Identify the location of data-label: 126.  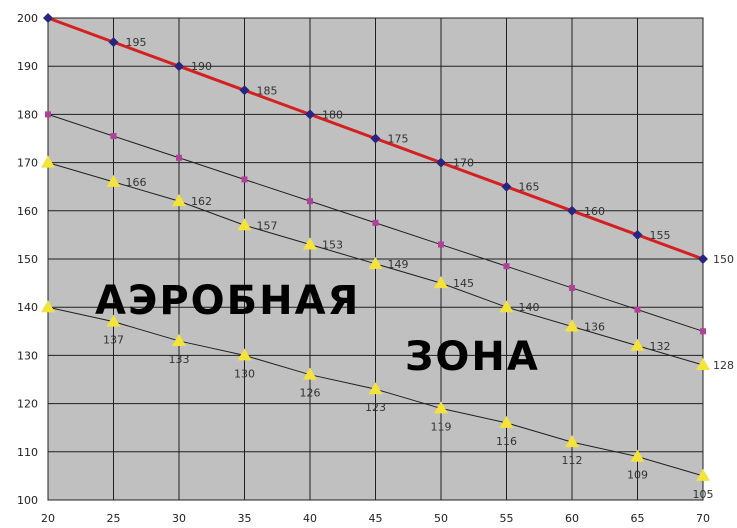
(310, 393).